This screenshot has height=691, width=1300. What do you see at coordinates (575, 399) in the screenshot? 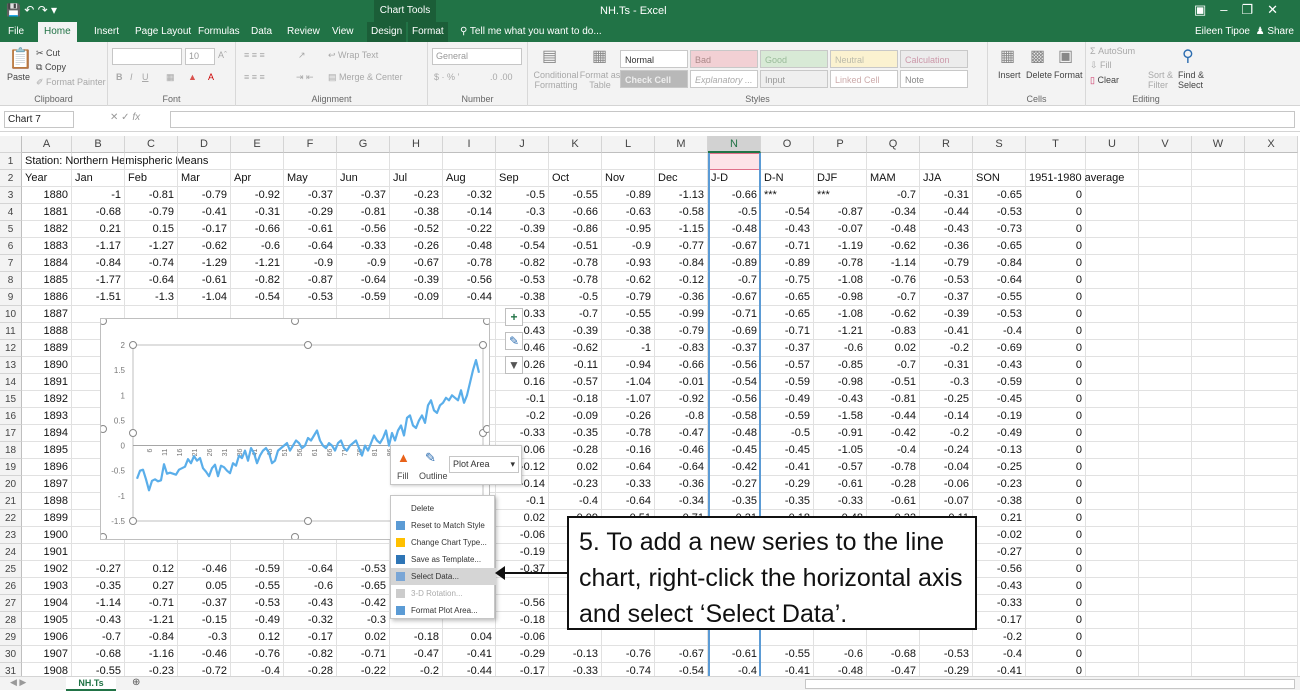
I see `table-cell: -0.18` at bounding box center [575, 399].